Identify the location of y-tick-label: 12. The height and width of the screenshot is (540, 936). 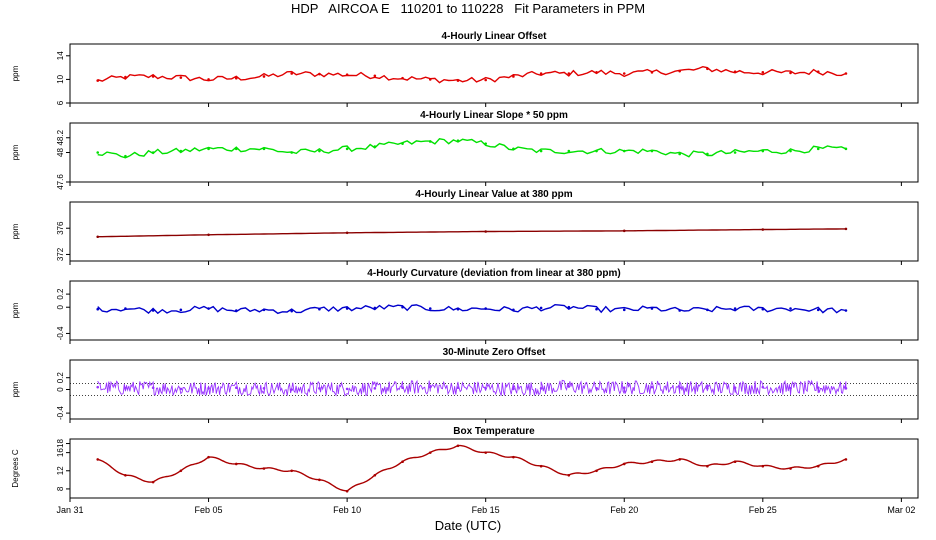
(60, 470).